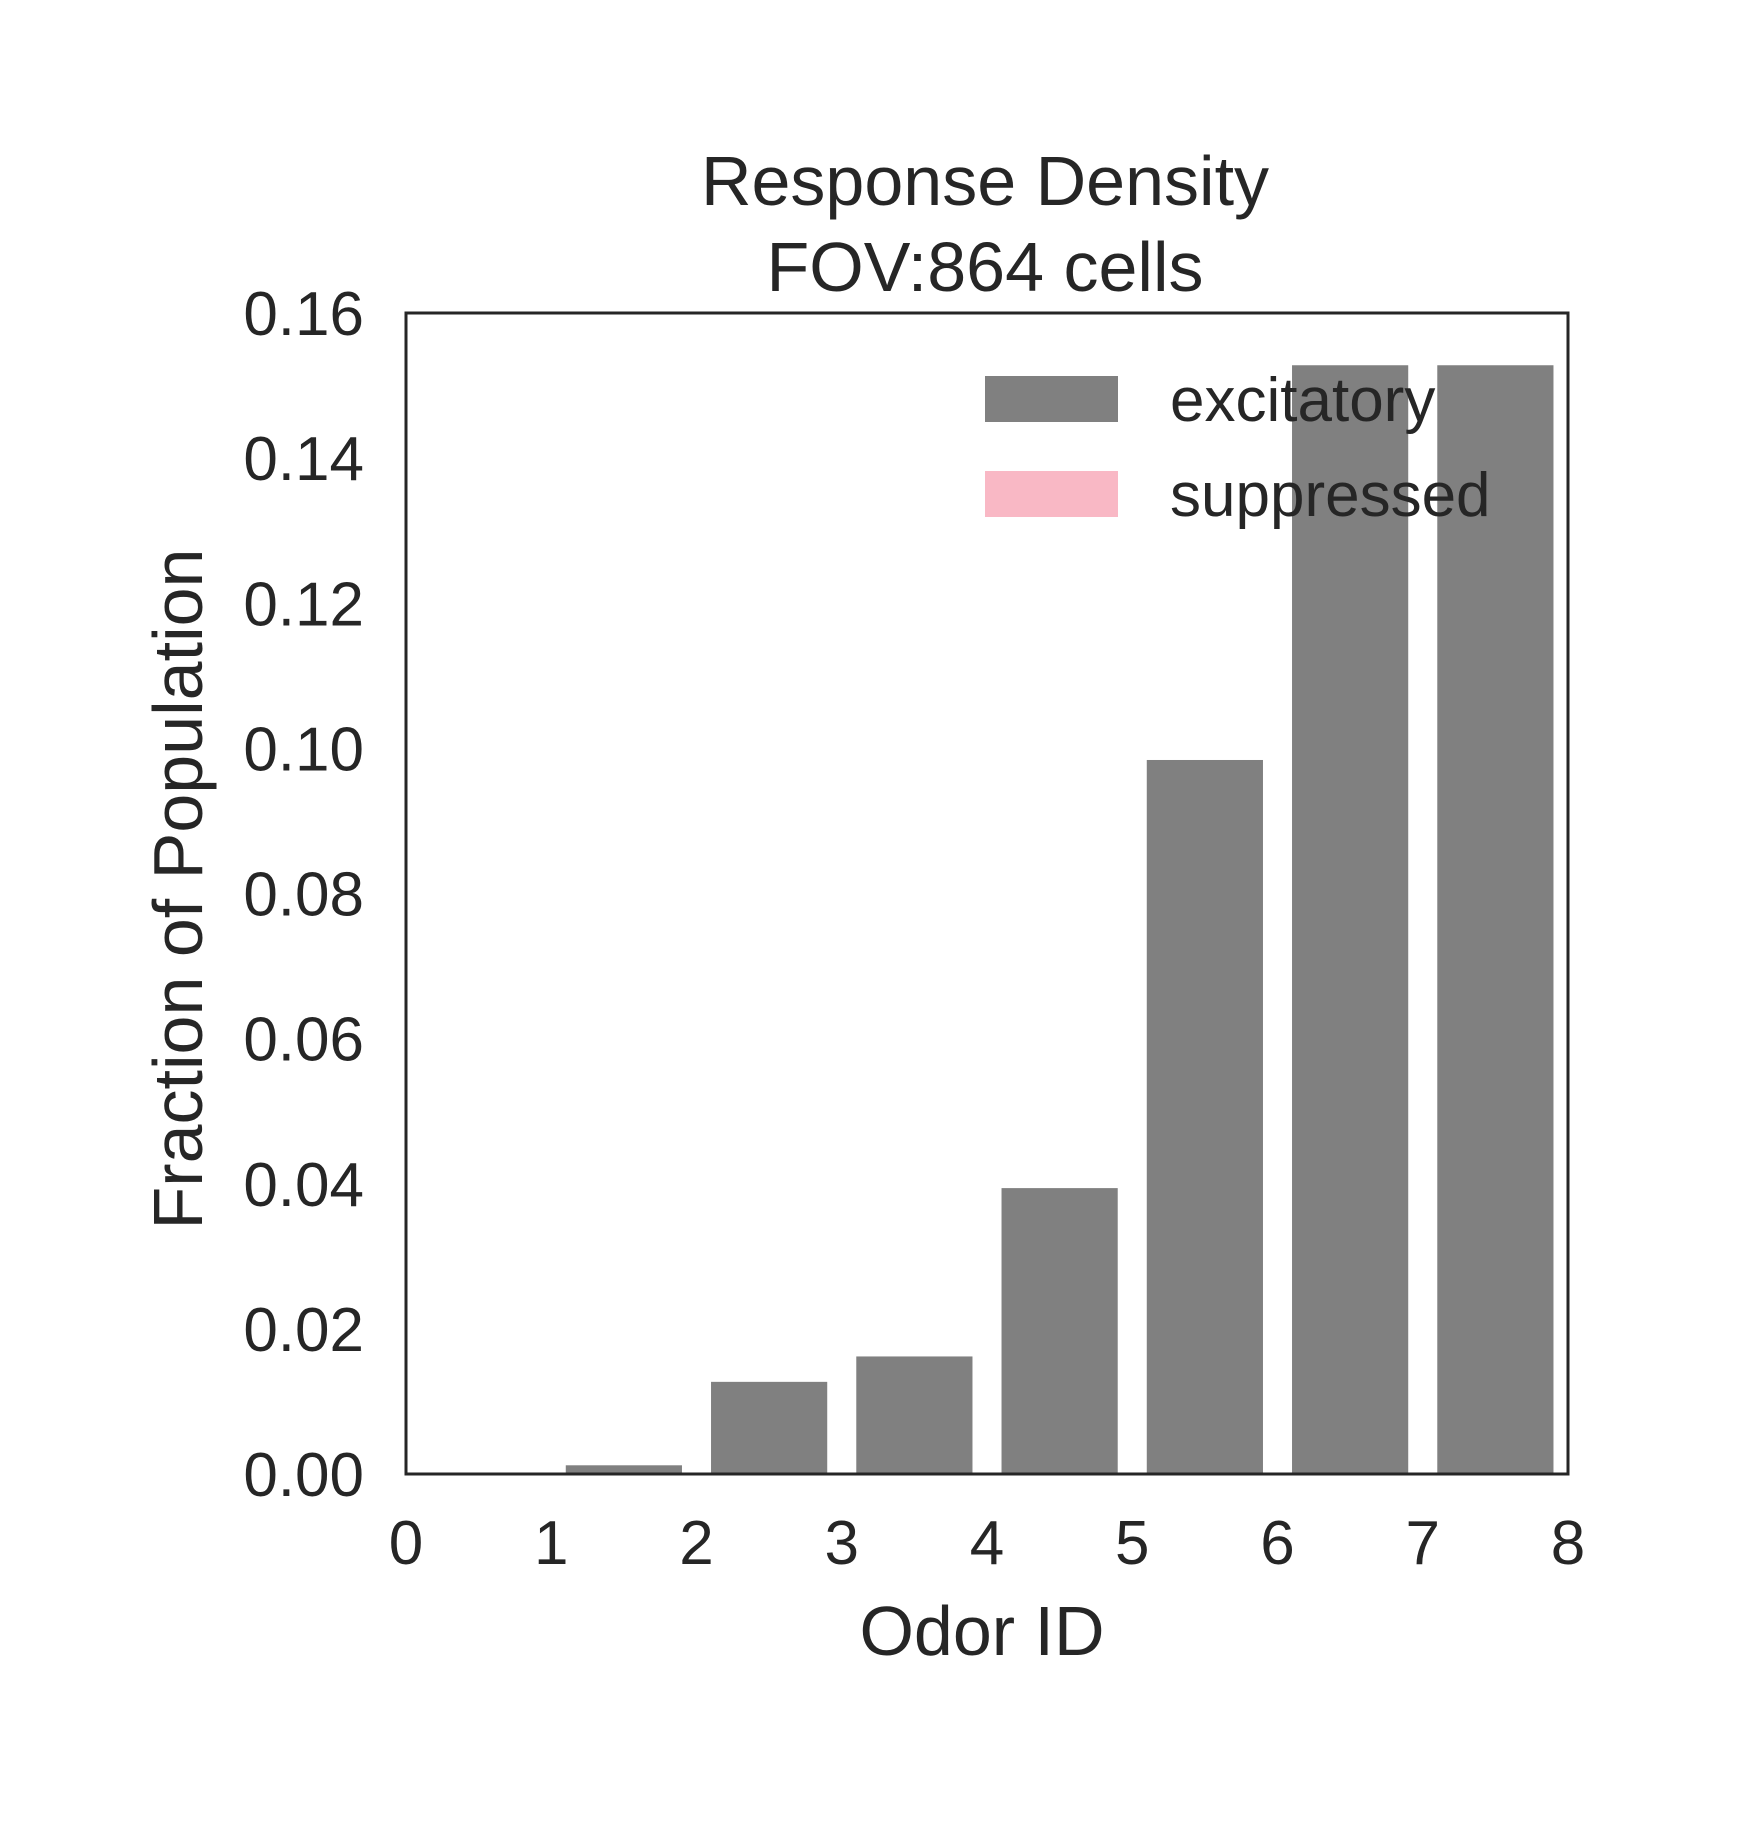 The width and height of the screenshot is (1737, 1830). Describe the element at coordinates (1051, 399) in the screenshot. I see `legend-swatch-excitatory` at that location.